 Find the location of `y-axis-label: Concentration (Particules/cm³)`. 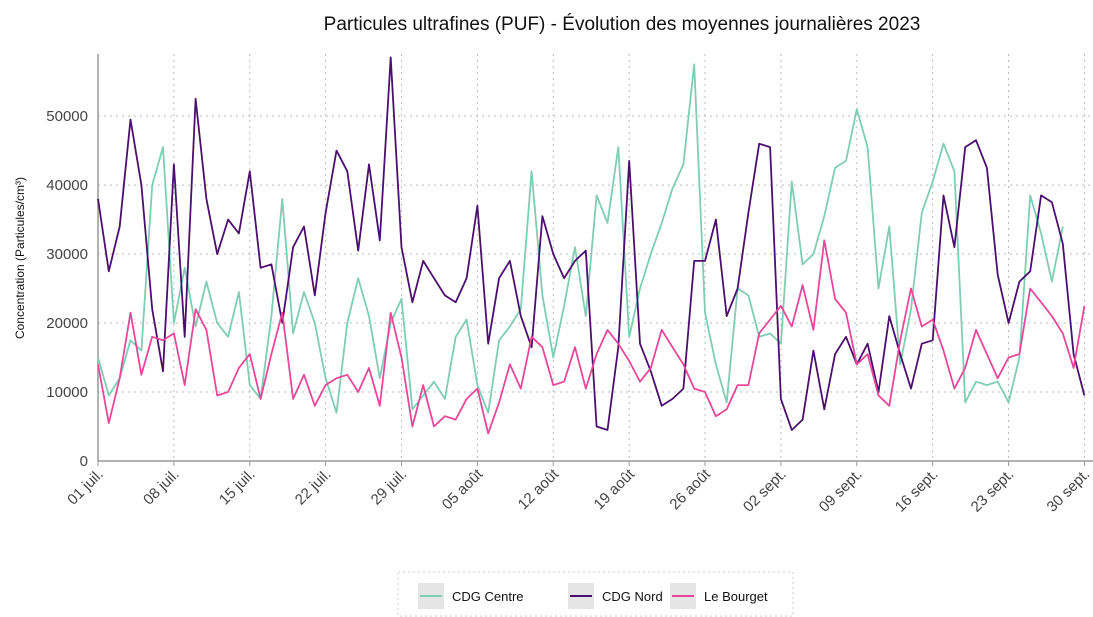

y-axis-label: Concentration (Particules/cm³) is located at coordinates (20, 258).